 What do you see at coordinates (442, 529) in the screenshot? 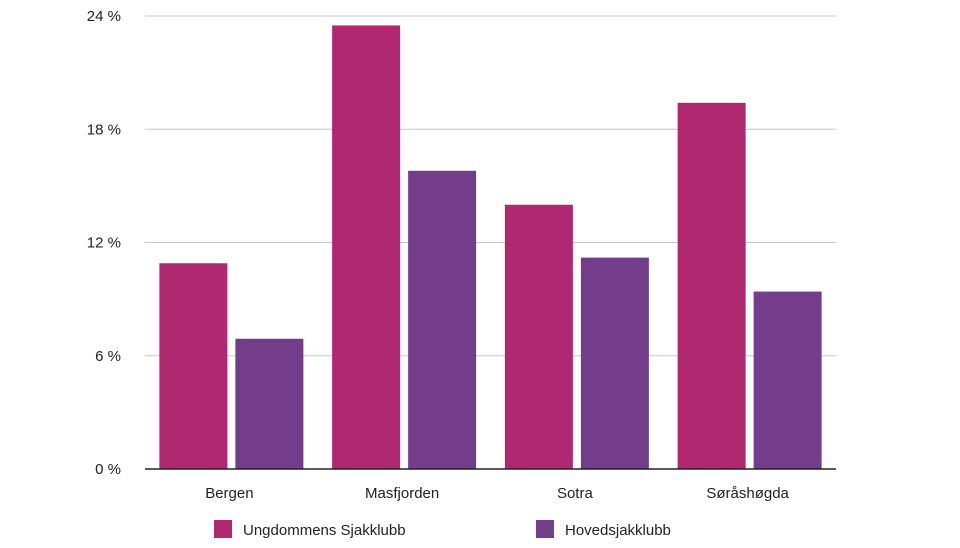
I see `legend: Ungdommens Sjakklubb Hovedsjakklubb` at bounding box center [442, 529].